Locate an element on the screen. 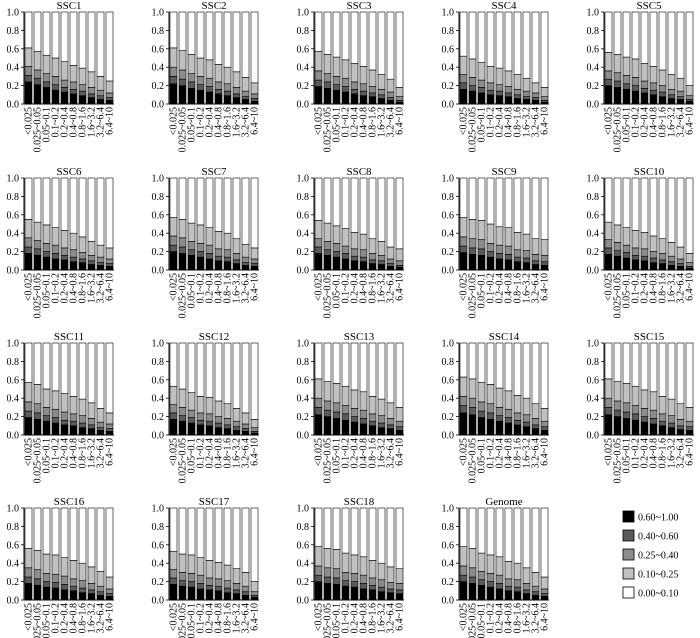  panel-title: SSC8 is located at coordinates (359, 172).